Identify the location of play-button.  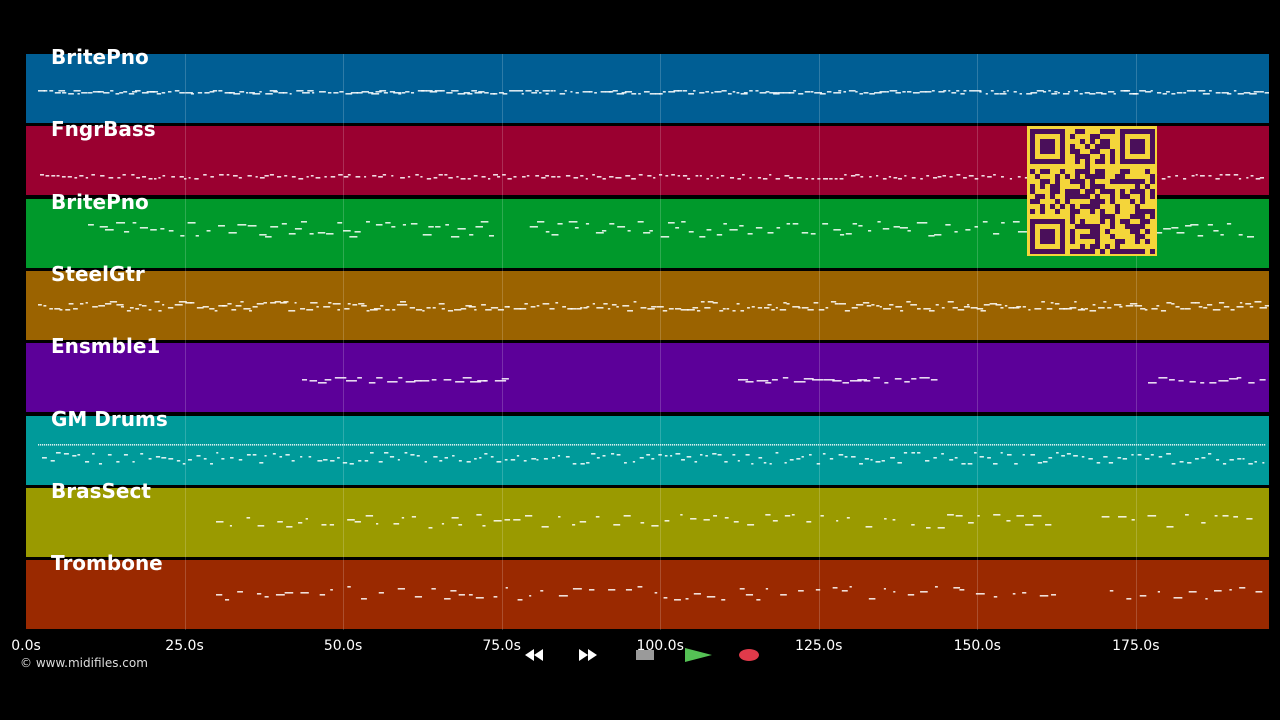
(697, 655).